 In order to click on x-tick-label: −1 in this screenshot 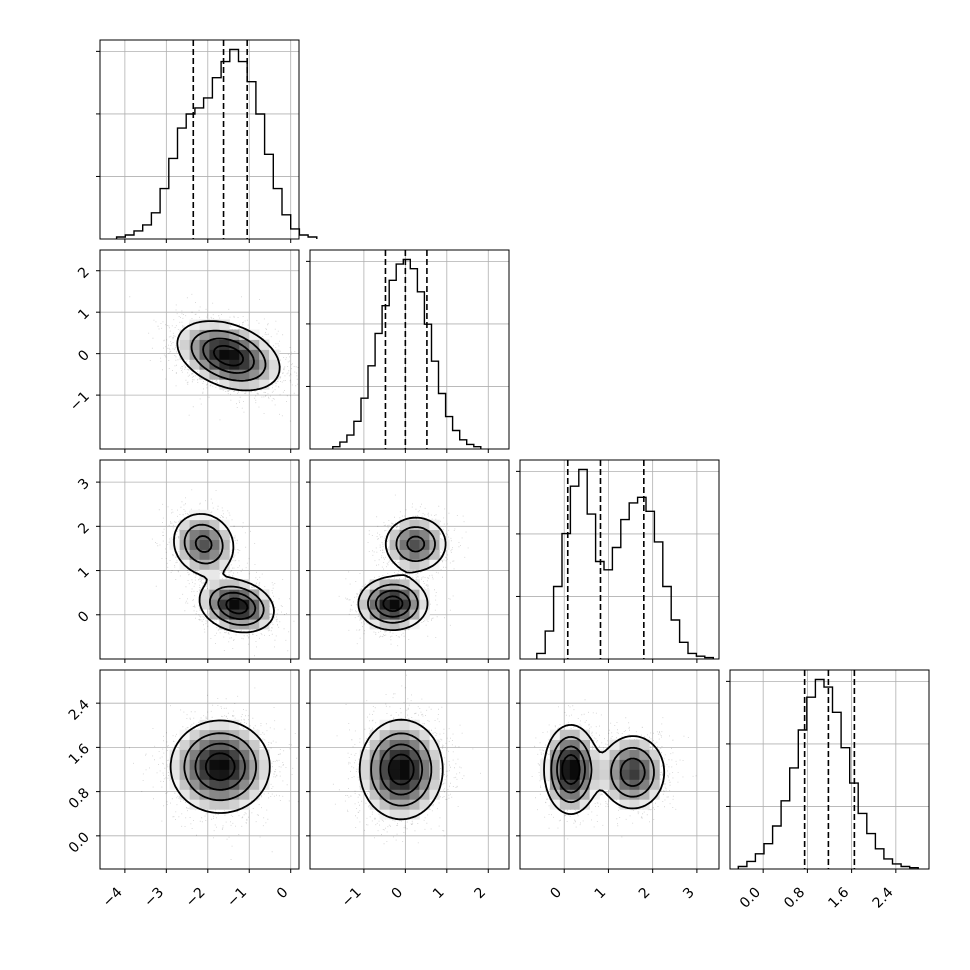, I will do `click(352, 898)`.